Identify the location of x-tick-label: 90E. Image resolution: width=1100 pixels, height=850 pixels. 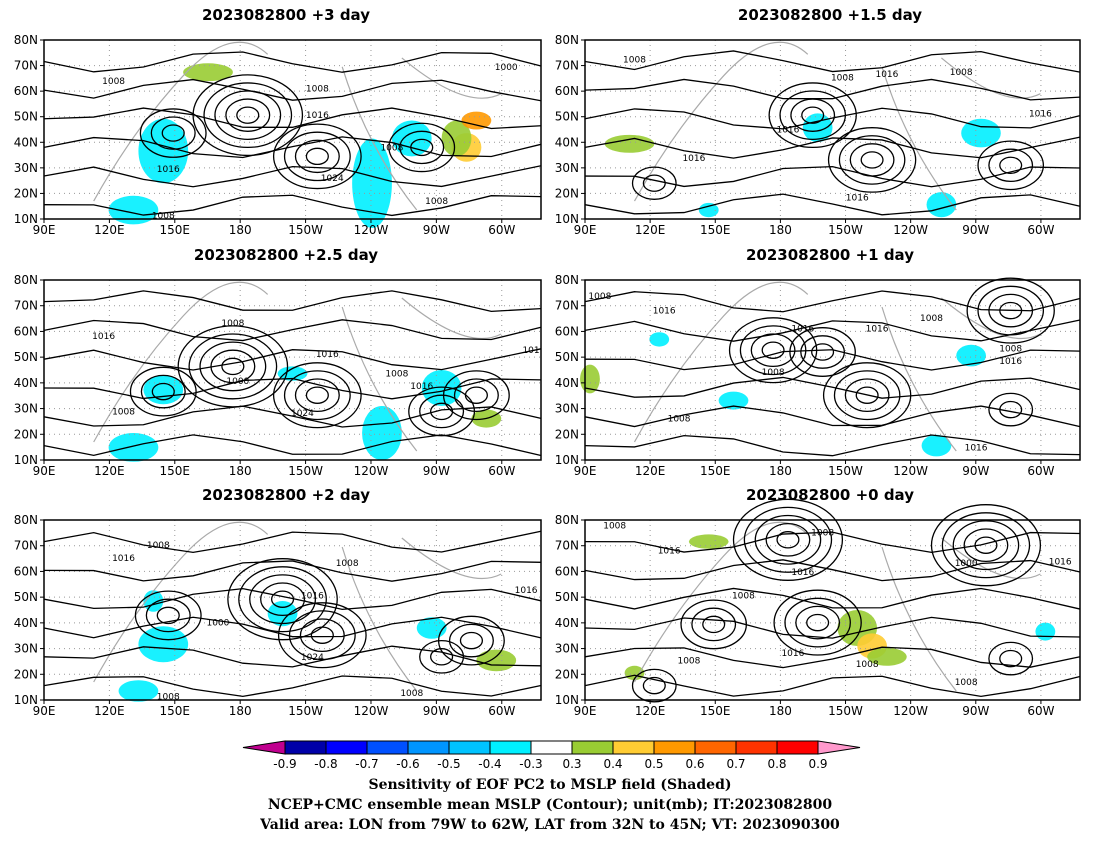
(585, 711).